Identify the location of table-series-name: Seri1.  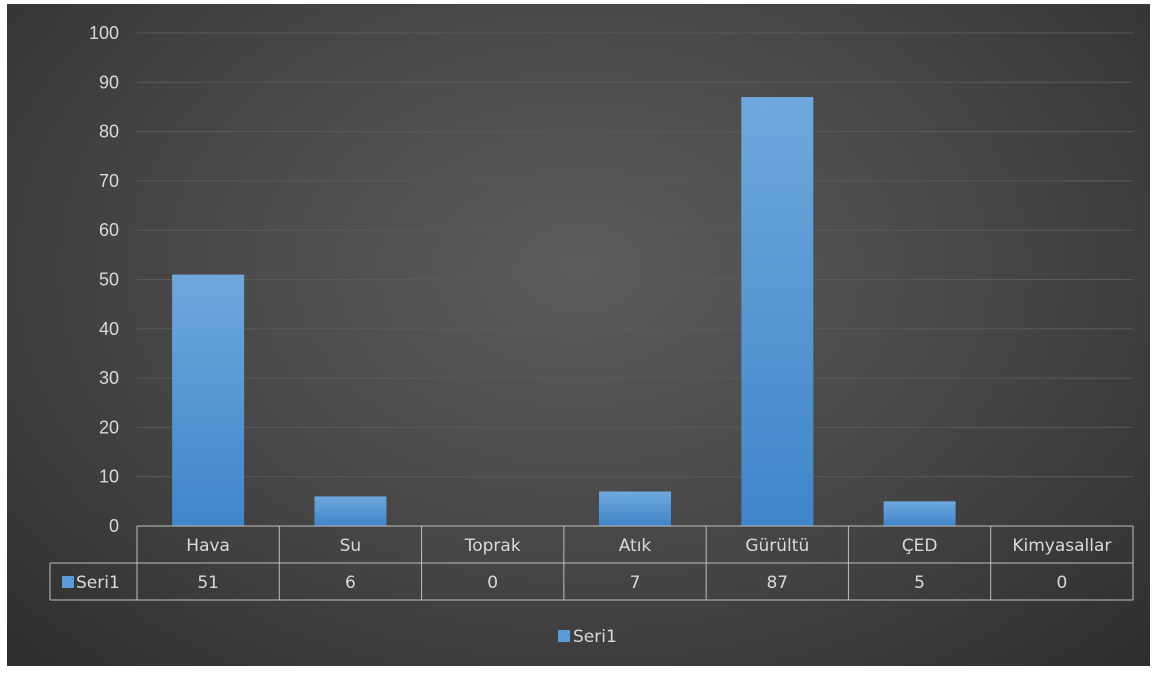
(98, 583).